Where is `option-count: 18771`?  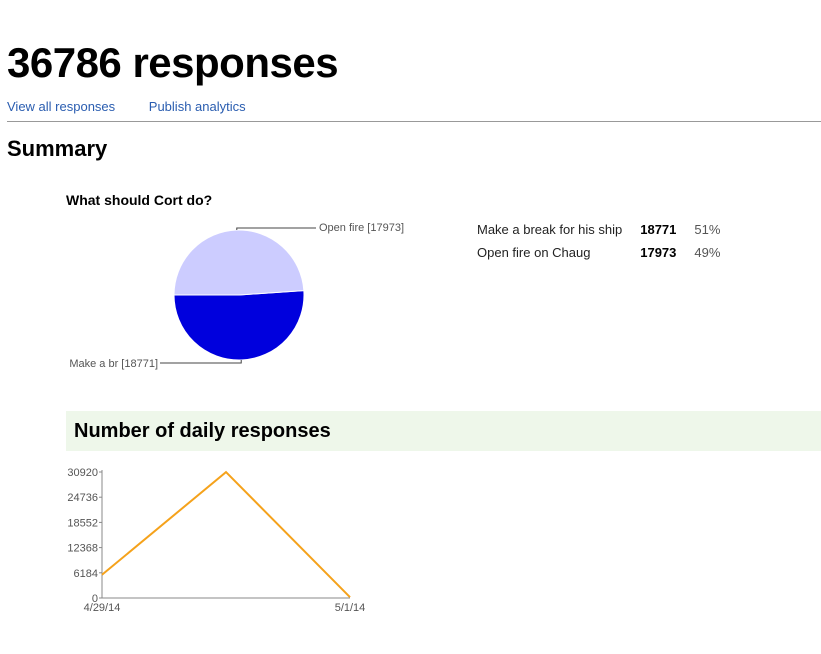 option-count: 18771 is located at coordinates (658, 229).